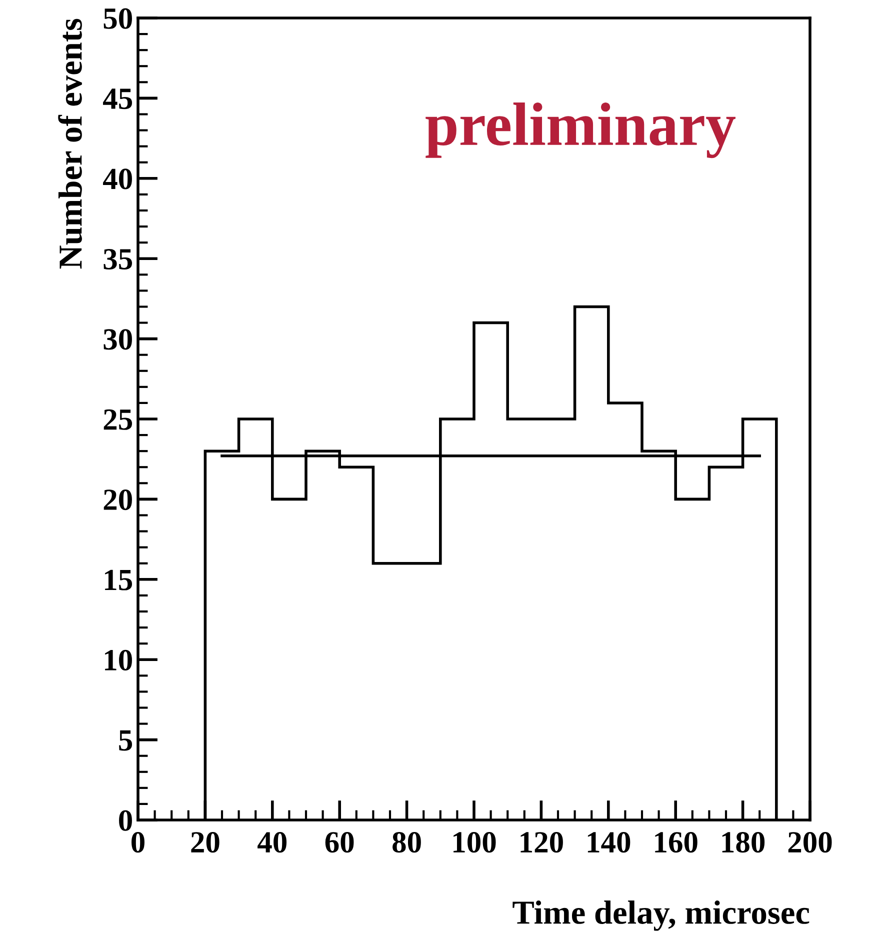 This screenshot has height=936, width=875. Describe the element at coordinates (118, 499) in the screenshot. I see `y-tick-label: 20` at that location.